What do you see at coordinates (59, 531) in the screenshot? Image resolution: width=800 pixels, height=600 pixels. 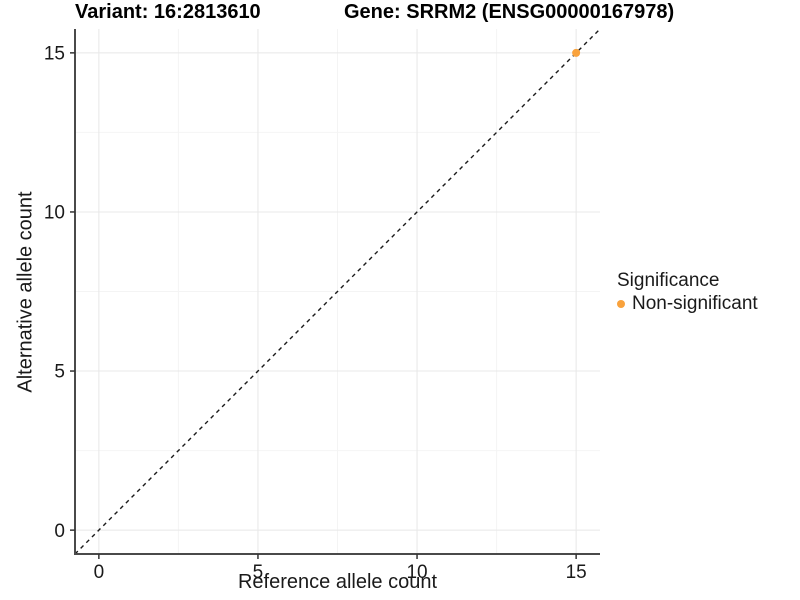 I see `y-tick-label: 0` at bounding box center [59, 531].